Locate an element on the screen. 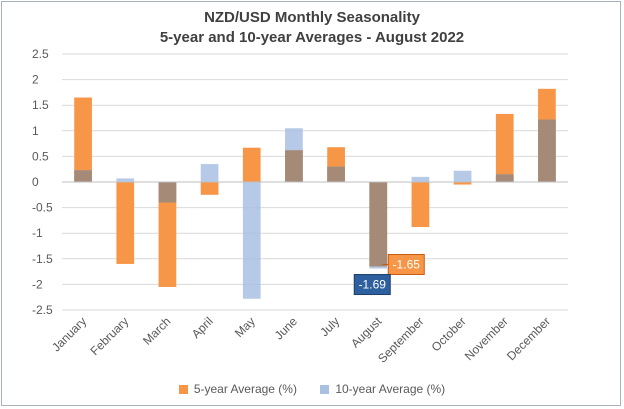 This screenshot has width=624, height=409. y-tick-label: 1.5 is located at coordinates (40, 105).